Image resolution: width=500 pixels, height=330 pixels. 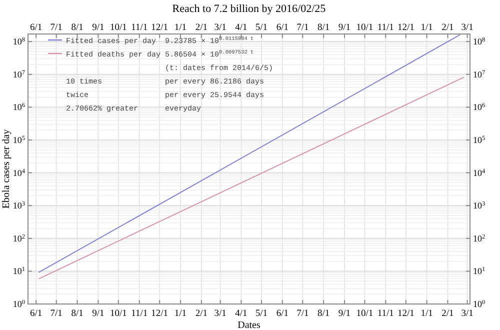 I want to click on x-tick-label: 5/1, so click(x=261, y=28).